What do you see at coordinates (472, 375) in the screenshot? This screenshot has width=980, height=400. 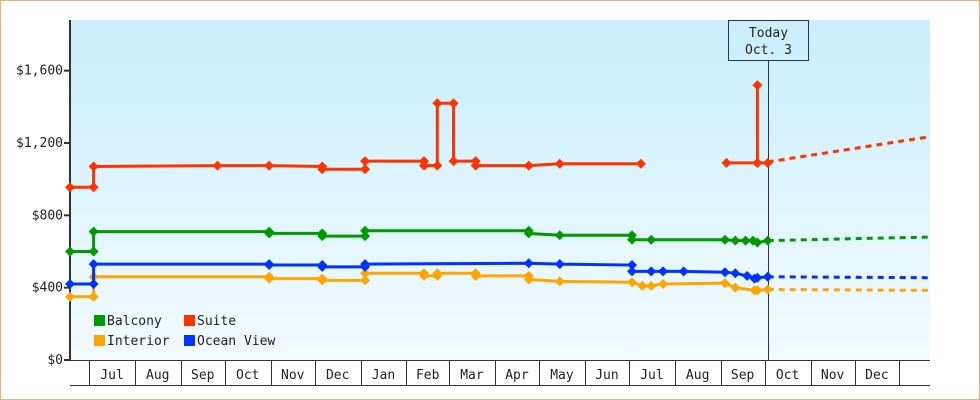 I see `x-tick-label: Mar` at bounding box center [472, 375].